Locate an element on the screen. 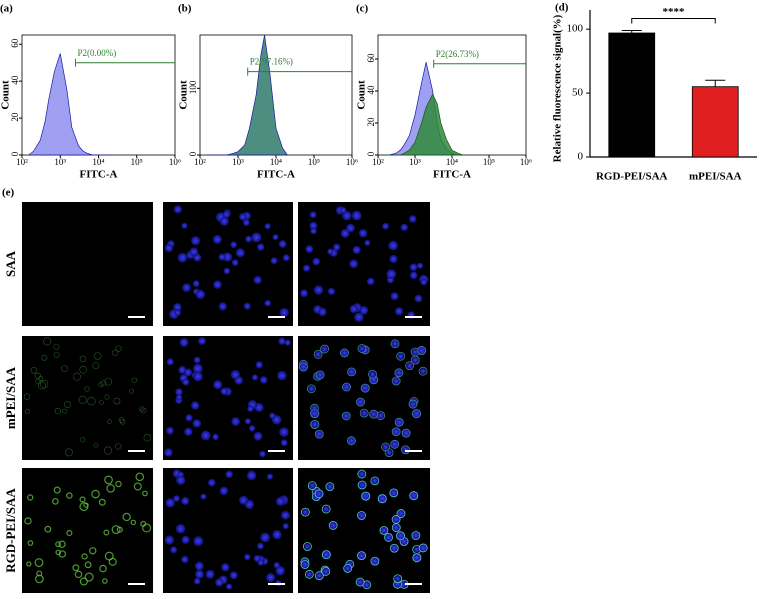 The image size is (784, 599). panel-label: (a) is located at coordinates (6, 9).